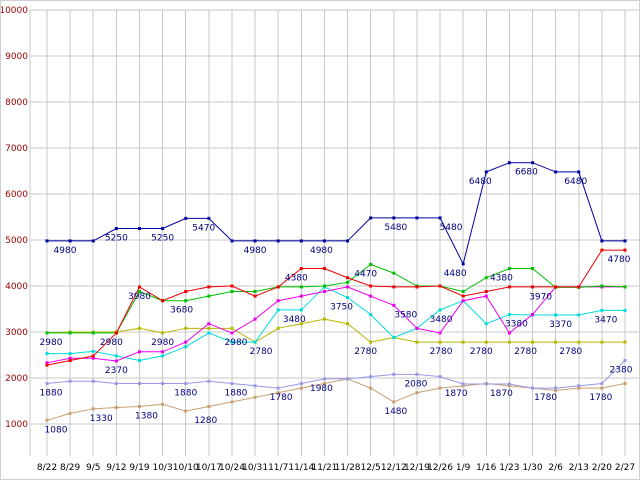 This screenshot has height=480, width=640. Describe the element at coordinates (116, 371) in the screenshot. I see `point-value-label: 2370` at that location.